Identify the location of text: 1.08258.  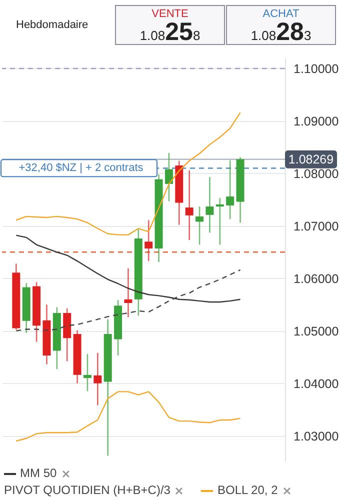
(170, 32).